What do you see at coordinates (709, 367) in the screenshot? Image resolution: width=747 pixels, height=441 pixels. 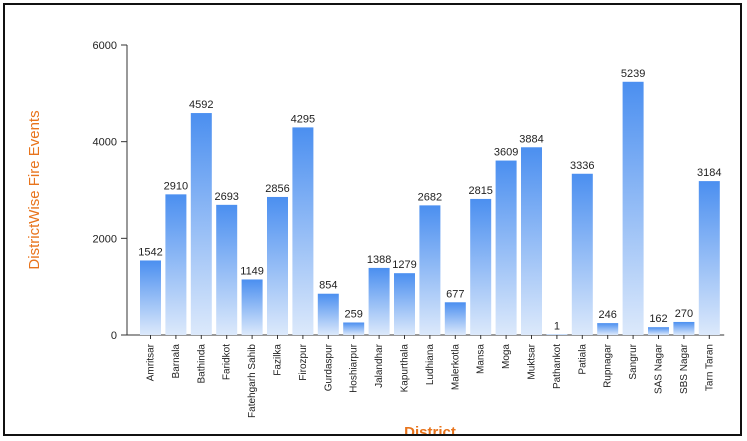 I see `category-label: Tarn Taran` at bounding box center [709, 367].